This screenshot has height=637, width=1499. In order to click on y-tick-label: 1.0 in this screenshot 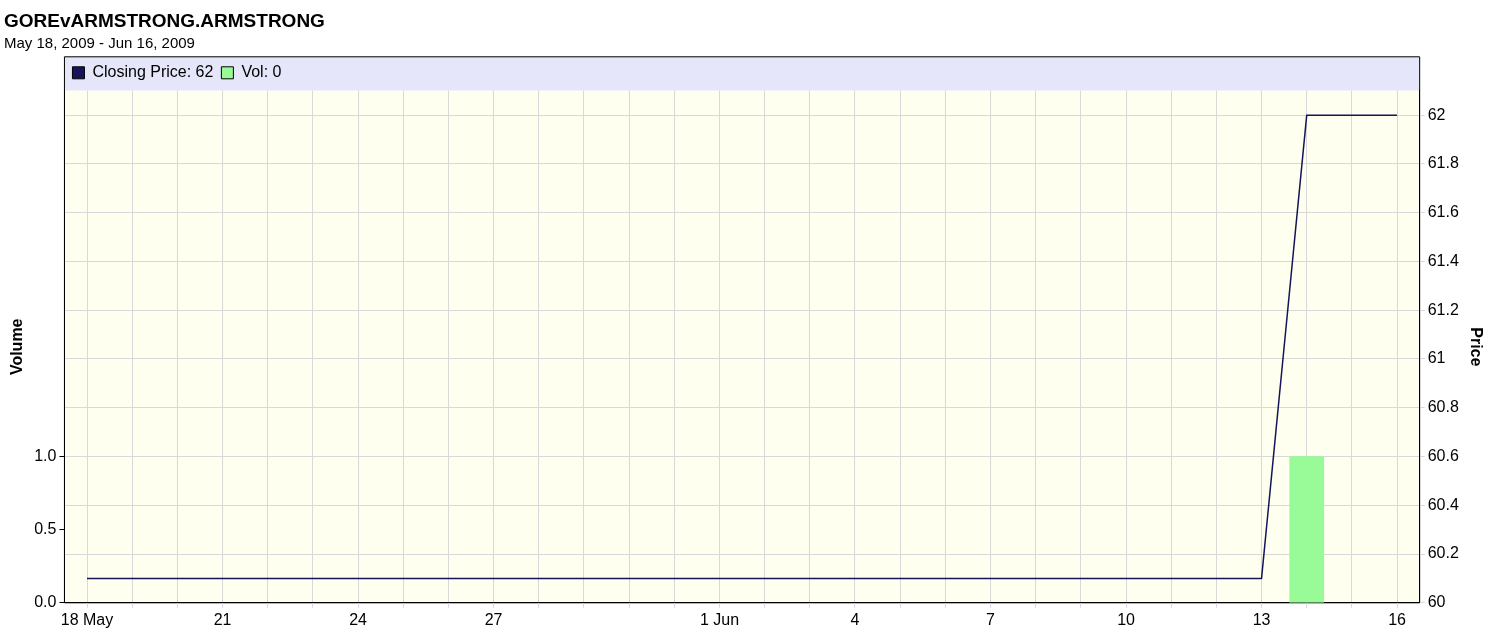, I will do `click(45, 455)`.